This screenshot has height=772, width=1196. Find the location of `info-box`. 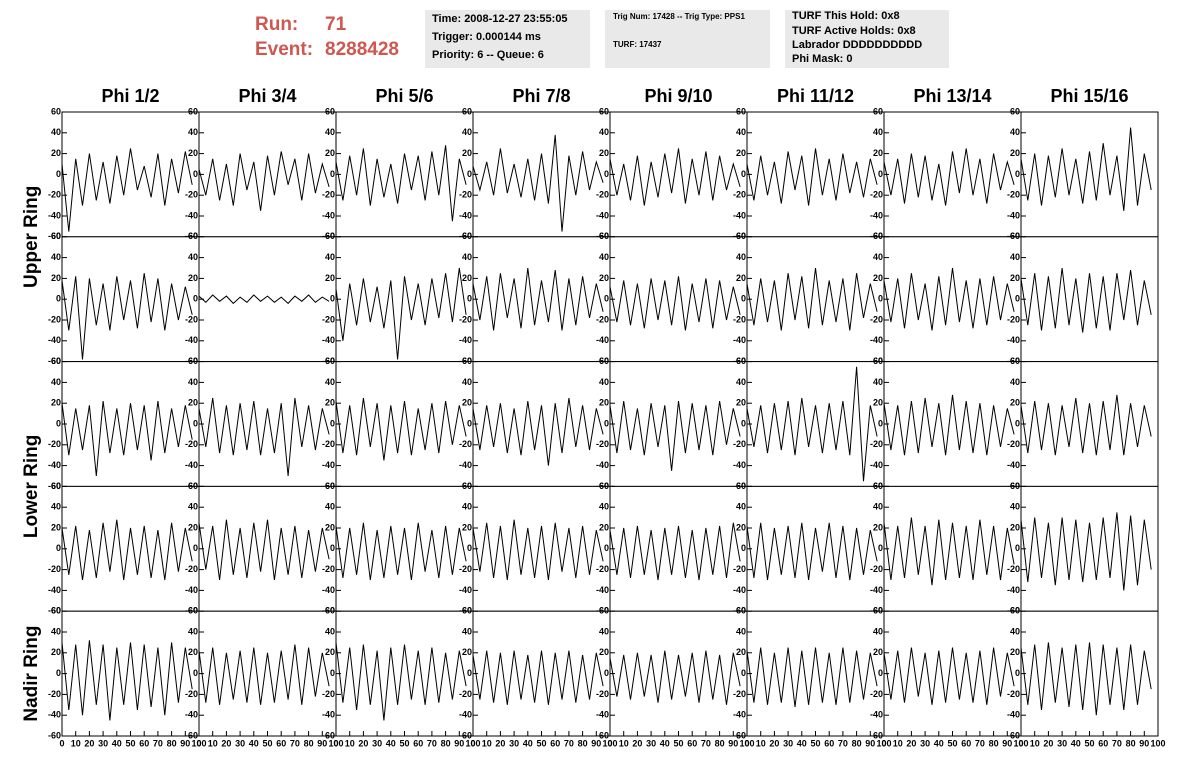

info-box is located at coordinates (687, 39).